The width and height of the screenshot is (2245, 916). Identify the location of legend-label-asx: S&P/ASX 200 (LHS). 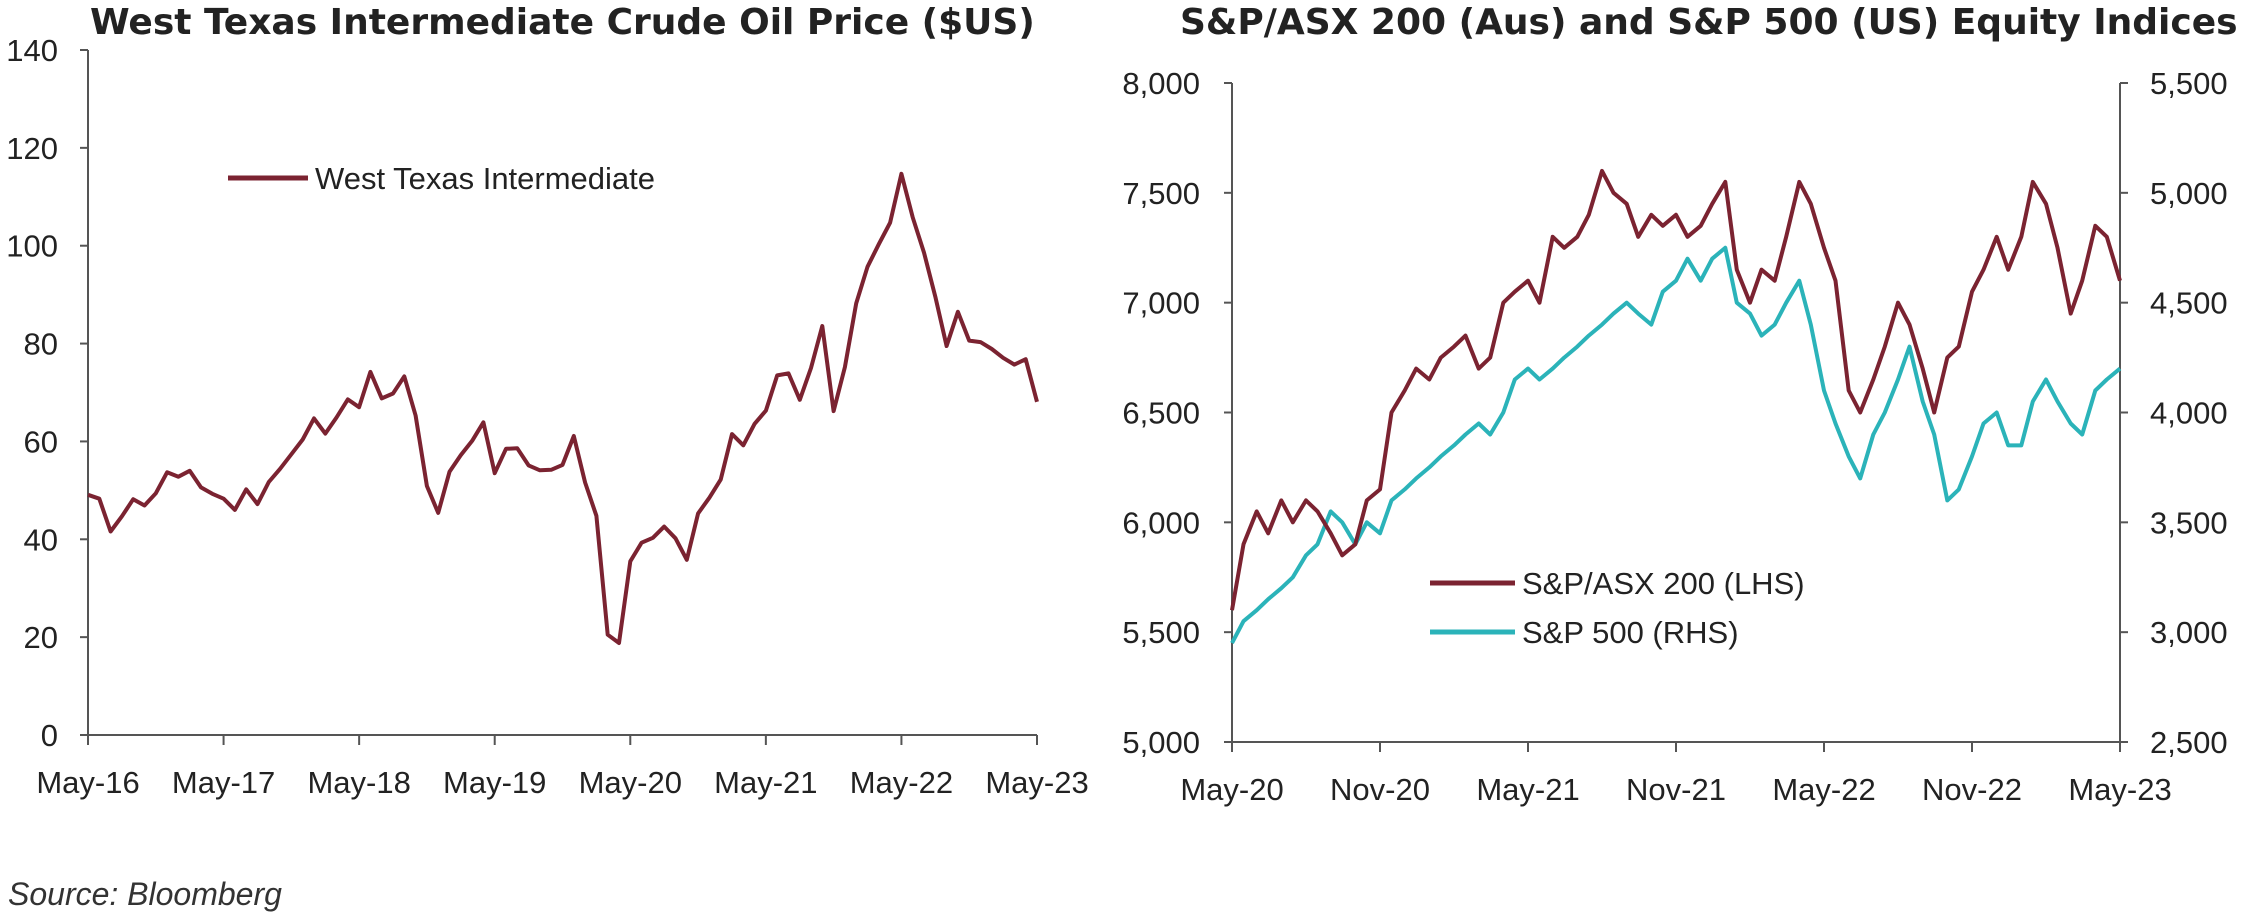
(1663, 583).